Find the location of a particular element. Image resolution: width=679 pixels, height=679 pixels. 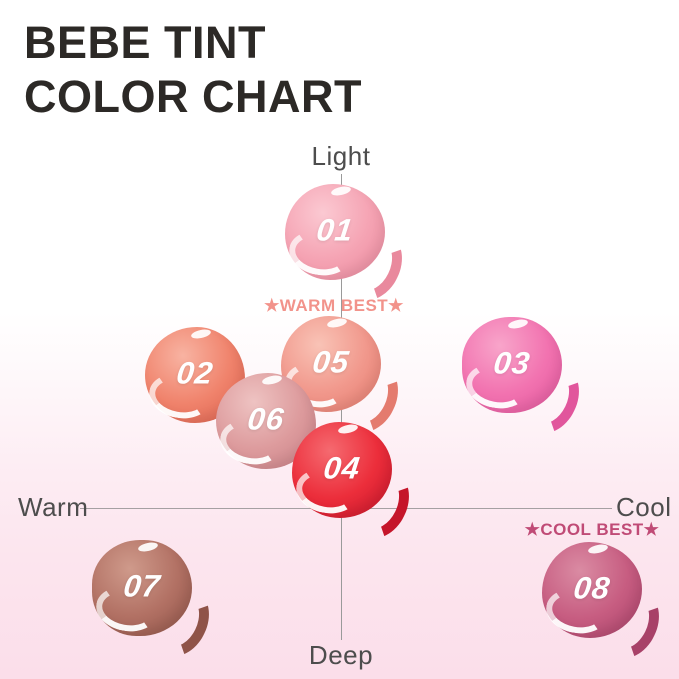

swatch-number: 03 is located at coordinates (512, 363).